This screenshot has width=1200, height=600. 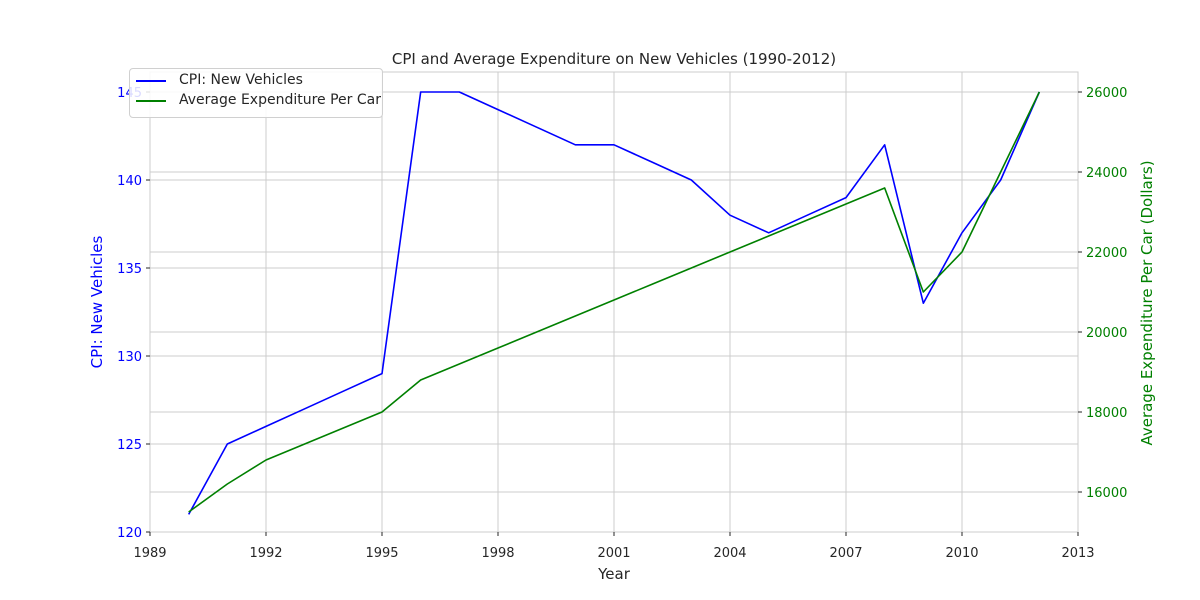 What do you see at coordinates (129, 269) in the screenshot?
I see `left-y-tick-label: 135` at bounding box center [129, 269].